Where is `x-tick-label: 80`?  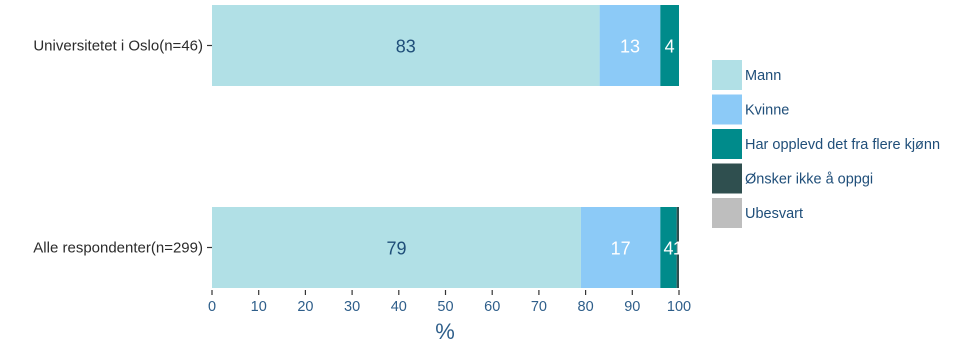 x-tick-label: 80 is located at coordinates (586, 307).